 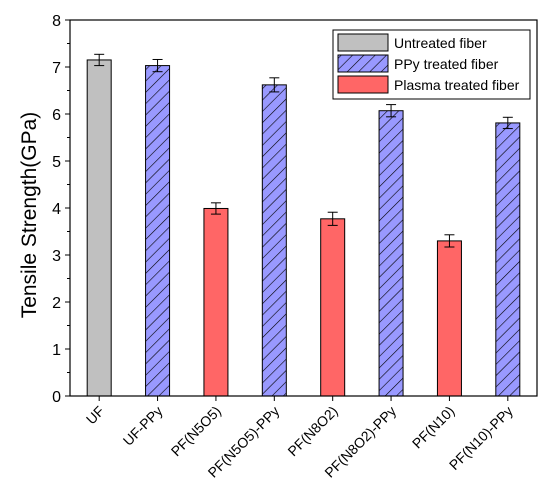 What do you see at coordinates (363, 84) in the screenshot?
I see `legend-swatch-plasma` at bounding box center [363, 84].